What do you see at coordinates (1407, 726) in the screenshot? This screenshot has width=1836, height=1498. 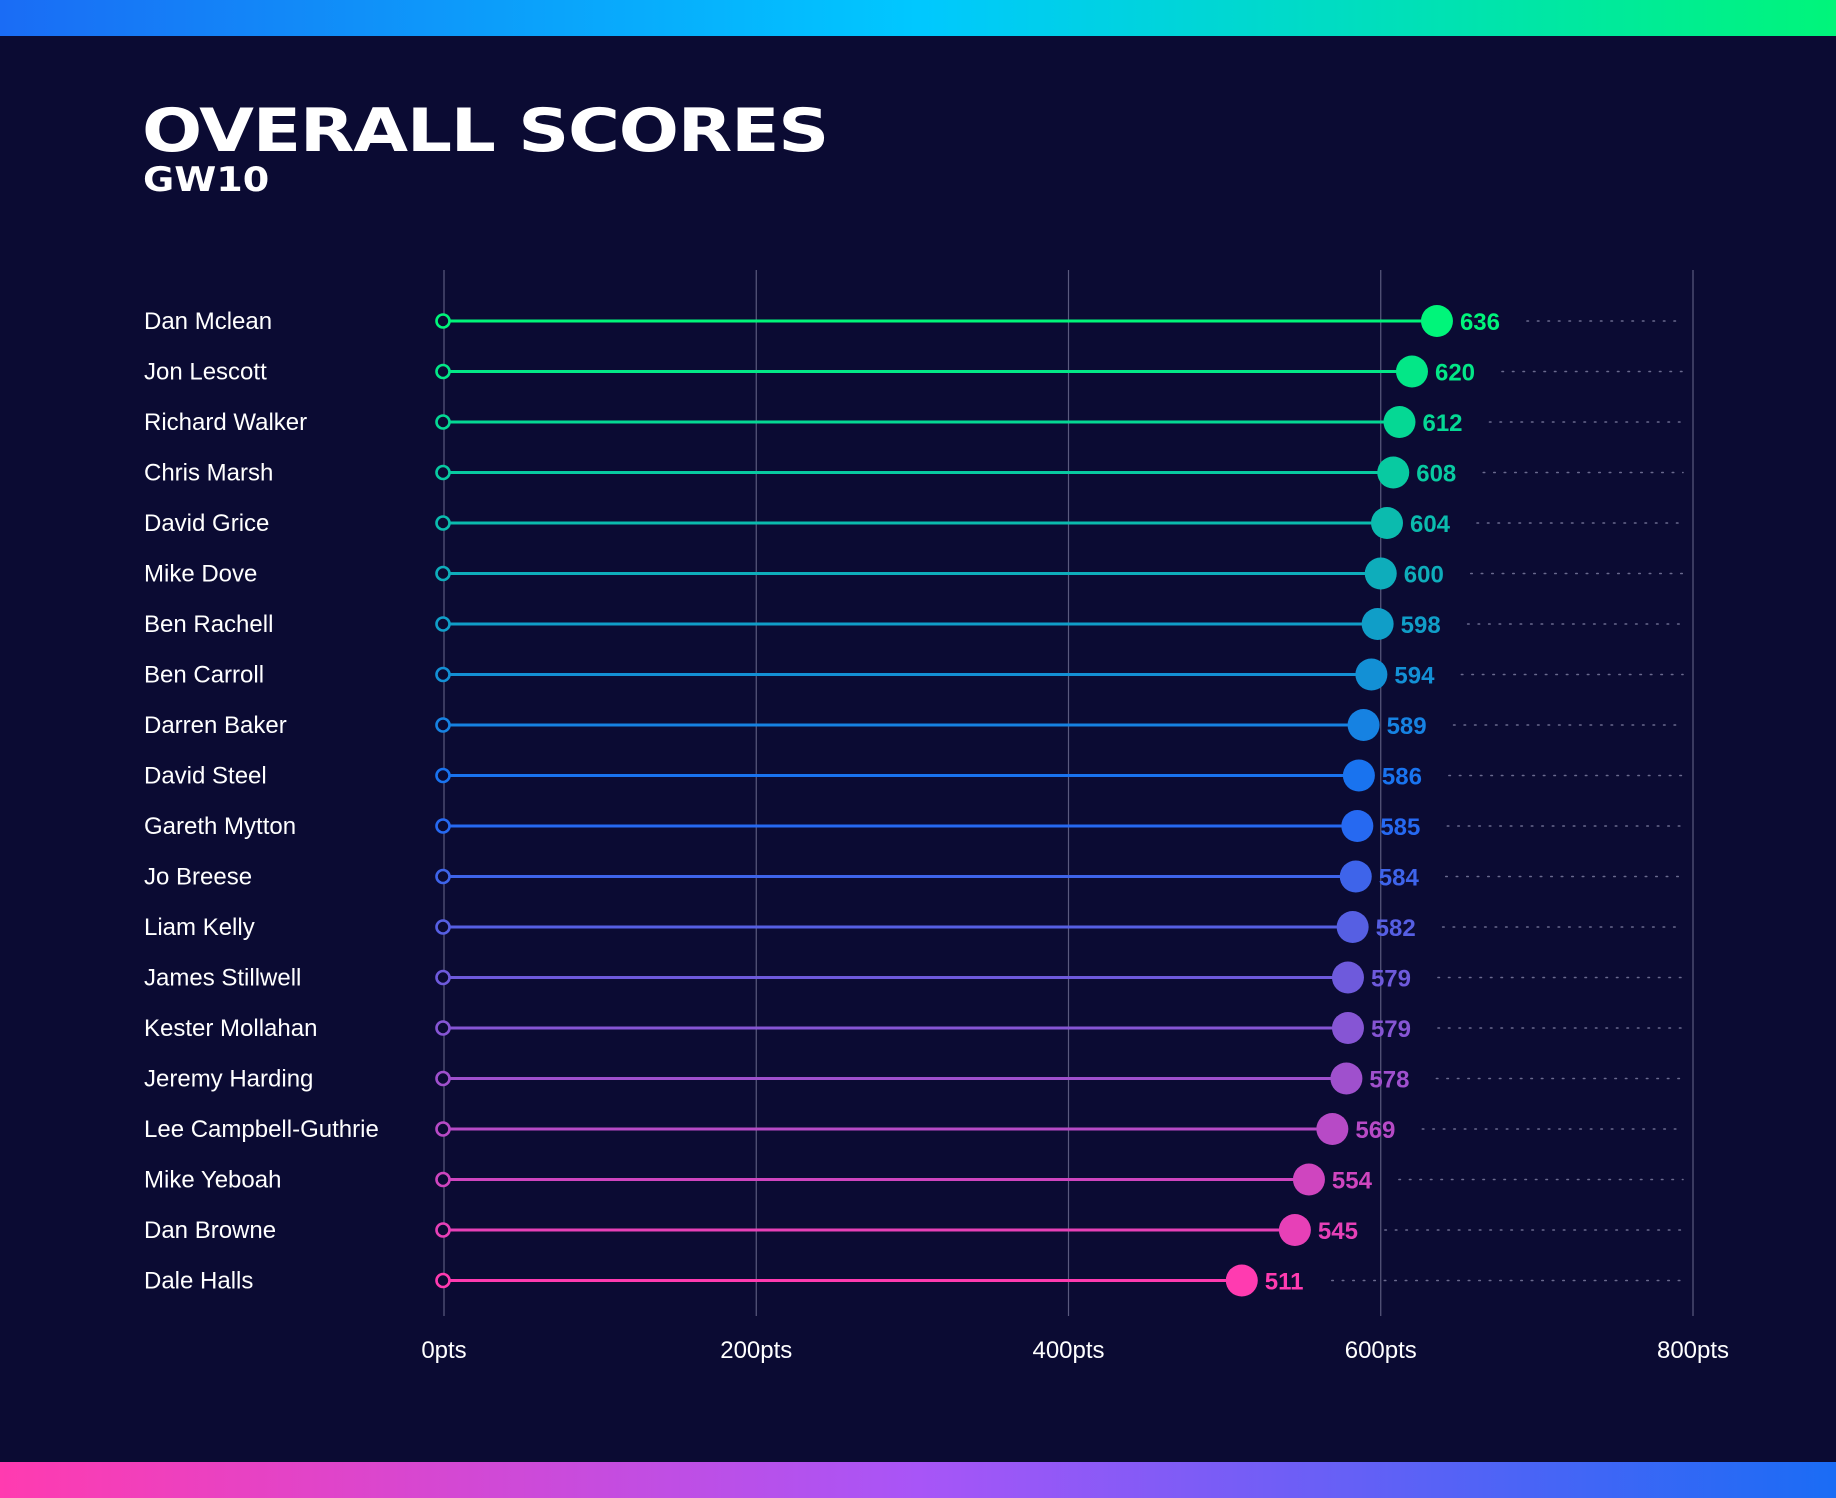 I see `value-label: 589` at bounding box center [1407, 726].